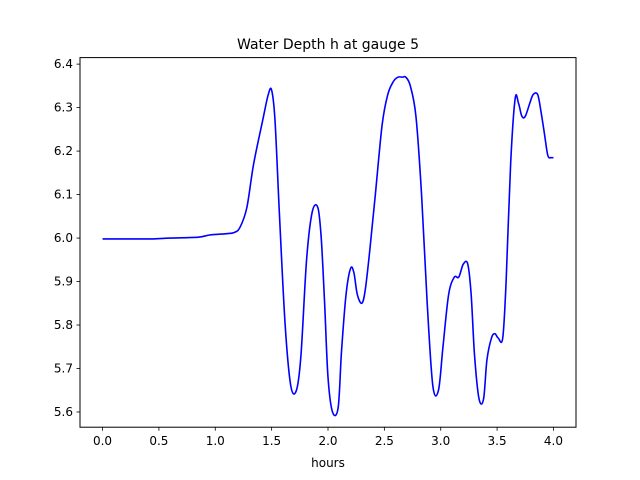 The image size is (640, 480). Describe the element at coordinates (328, 463) in the screenshot. I see `x-axis-label: hours` at that location.